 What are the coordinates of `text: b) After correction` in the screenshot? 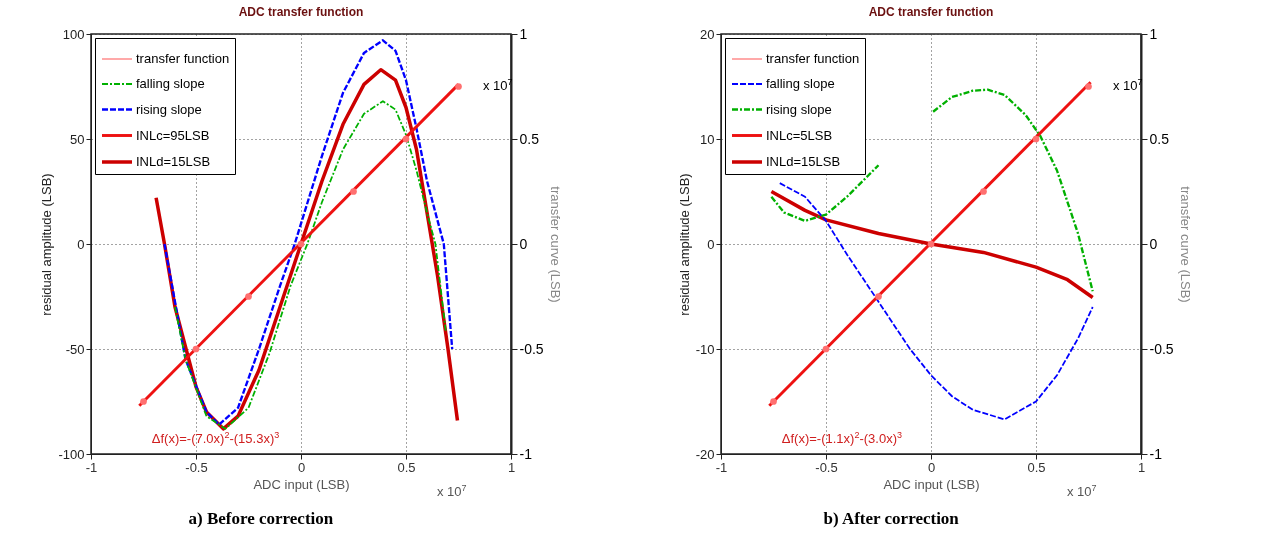 It's located at (891, 518).